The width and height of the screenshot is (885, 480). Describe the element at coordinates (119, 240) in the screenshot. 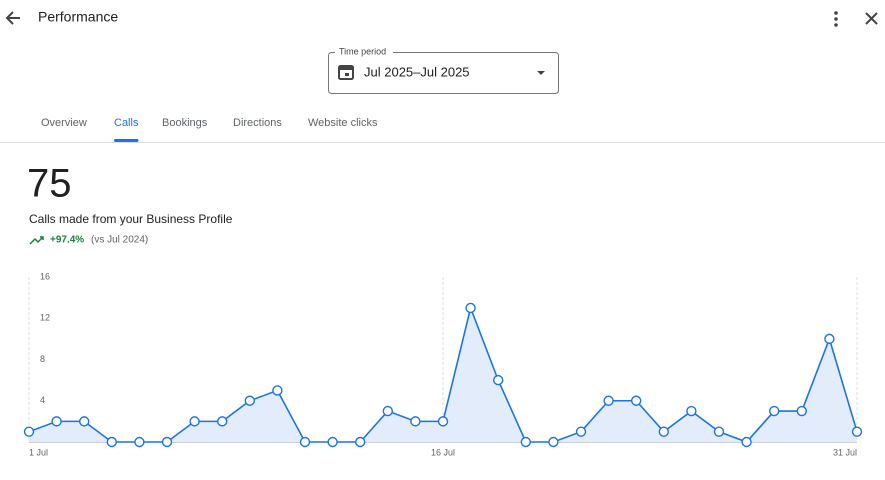

I see `metric-comparison: (vs Jul 2024)` at that location.